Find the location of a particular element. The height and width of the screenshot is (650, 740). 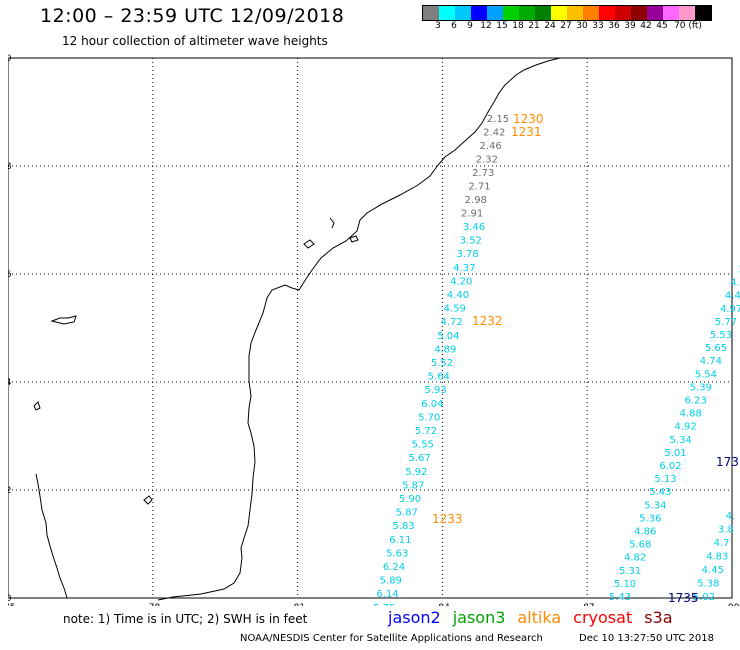

wave-height-value: 5.87 is located at coordinates (407, 513).